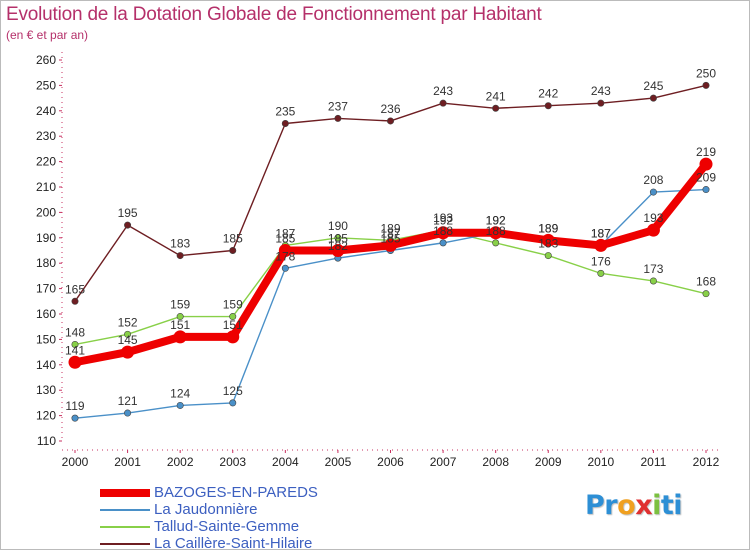 The image size is (750, 552). What do you see at coordinates (46, 289) in the screenshot?
I see `y-tick-label: 170` at bounding box center [46, 289].